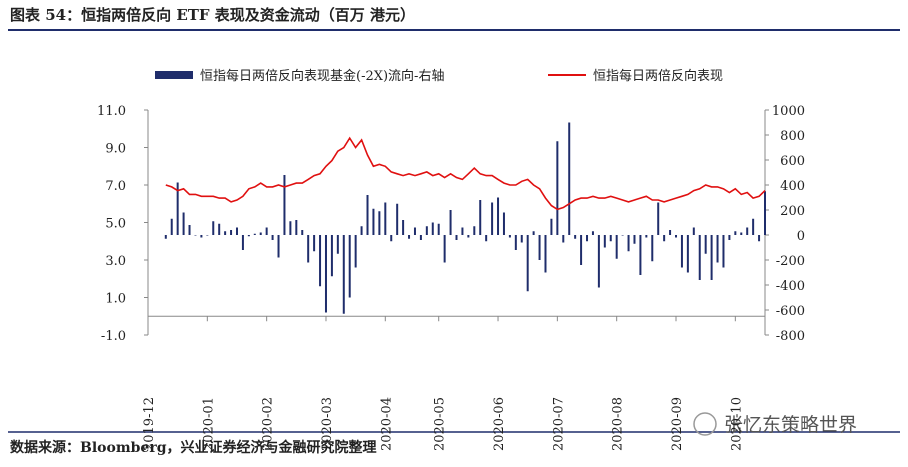  Describe the element at coordinates (558, 424) in the screenshot. I see `x-tick-label: 2020-07` at that location.